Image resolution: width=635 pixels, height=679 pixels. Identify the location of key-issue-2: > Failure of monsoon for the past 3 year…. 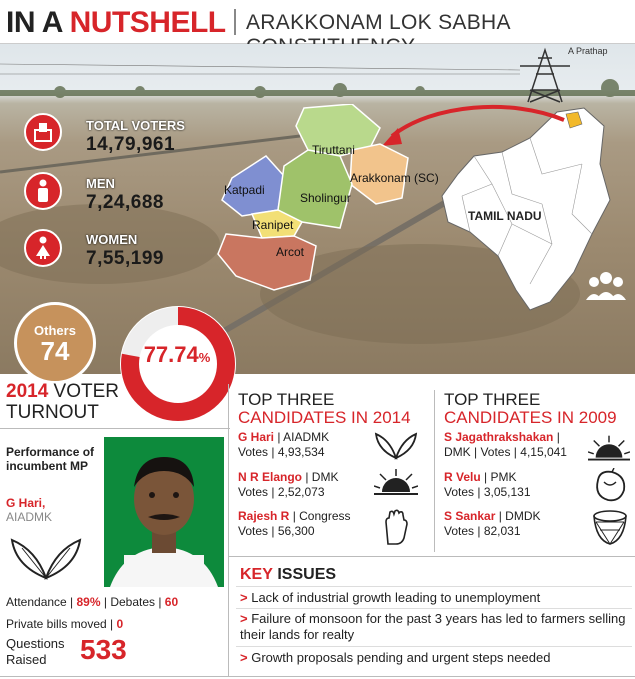
(433, 626).